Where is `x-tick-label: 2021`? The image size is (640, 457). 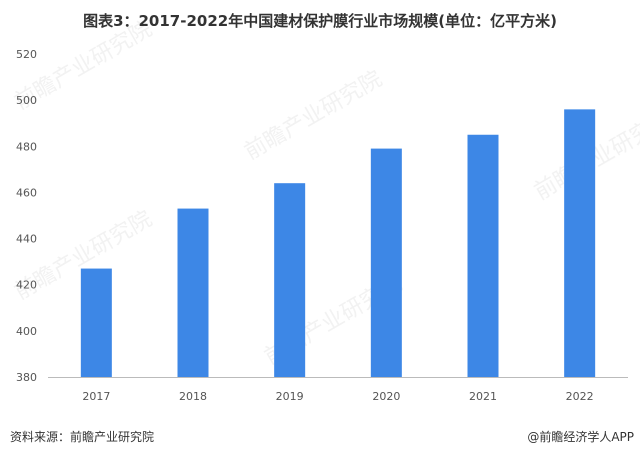
x-tick-label: 2021 is located at coordinates (483, 396).